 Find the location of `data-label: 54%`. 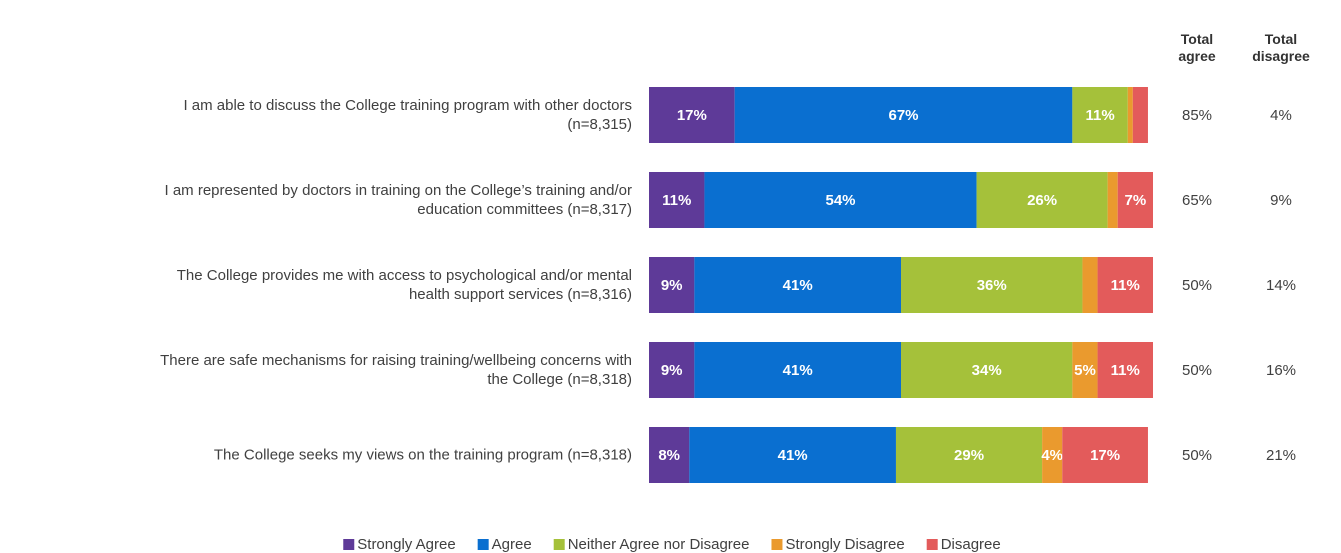

data-label: 54% is located at coordinates (841, 200).